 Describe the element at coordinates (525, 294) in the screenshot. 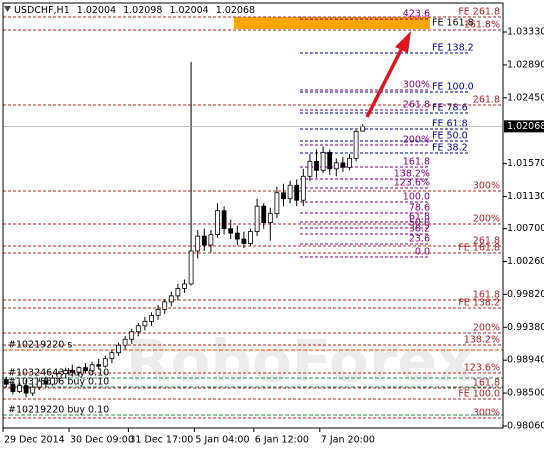

I see `y-tick-label: 0.99820` at that location.